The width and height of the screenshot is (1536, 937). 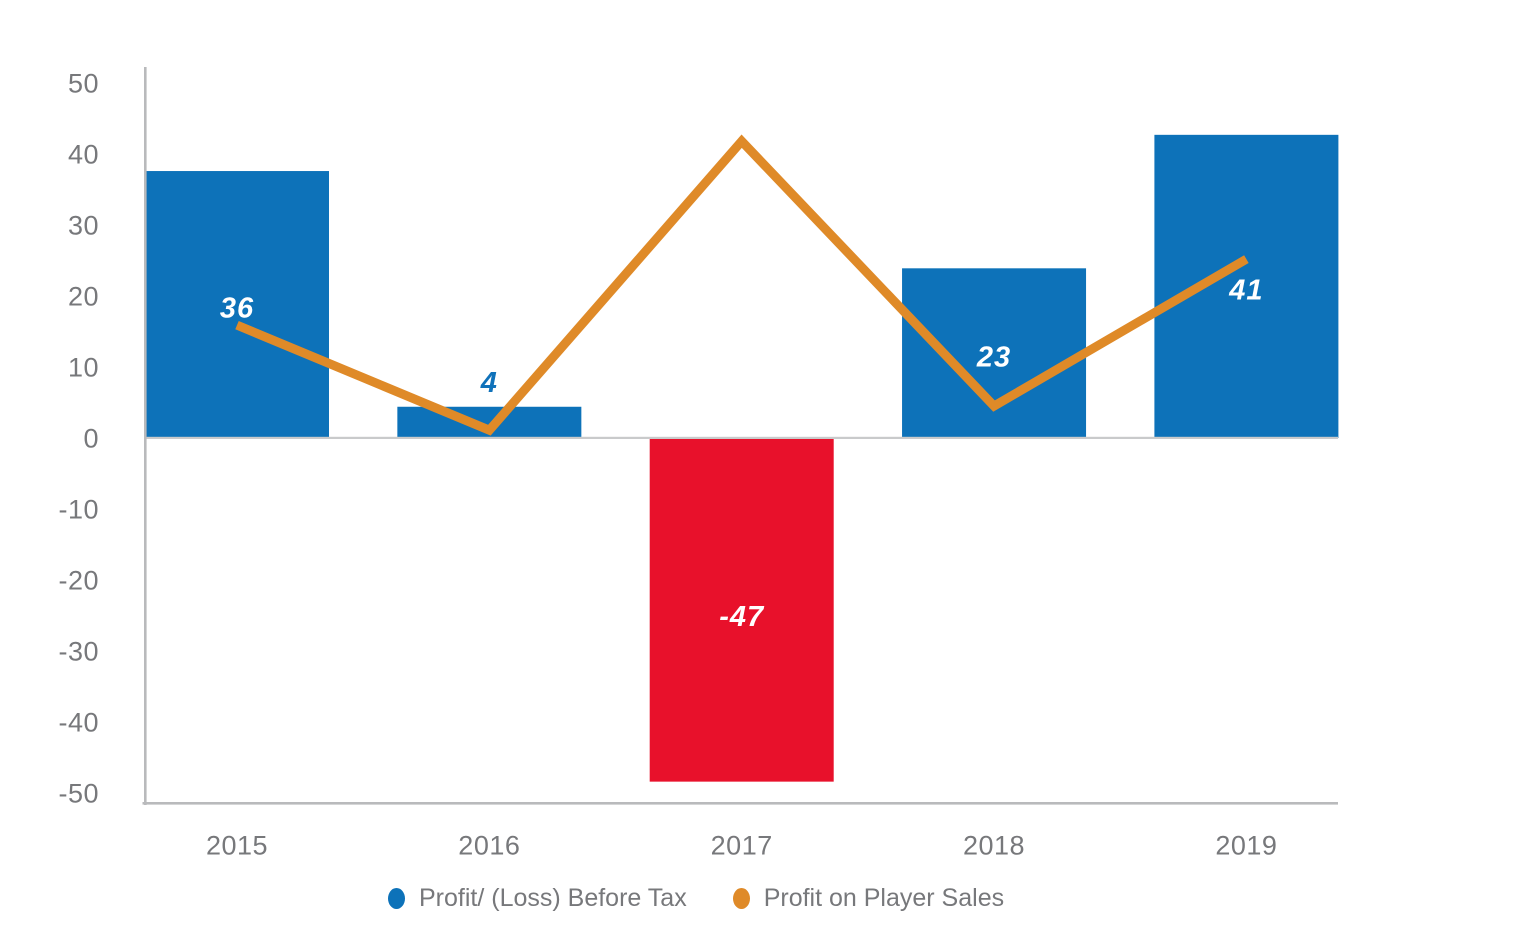 What do you see at coordinates (237, 309) in the screenshot?
I see `bar-label-2015: 36` at bounding box center [237, 309].